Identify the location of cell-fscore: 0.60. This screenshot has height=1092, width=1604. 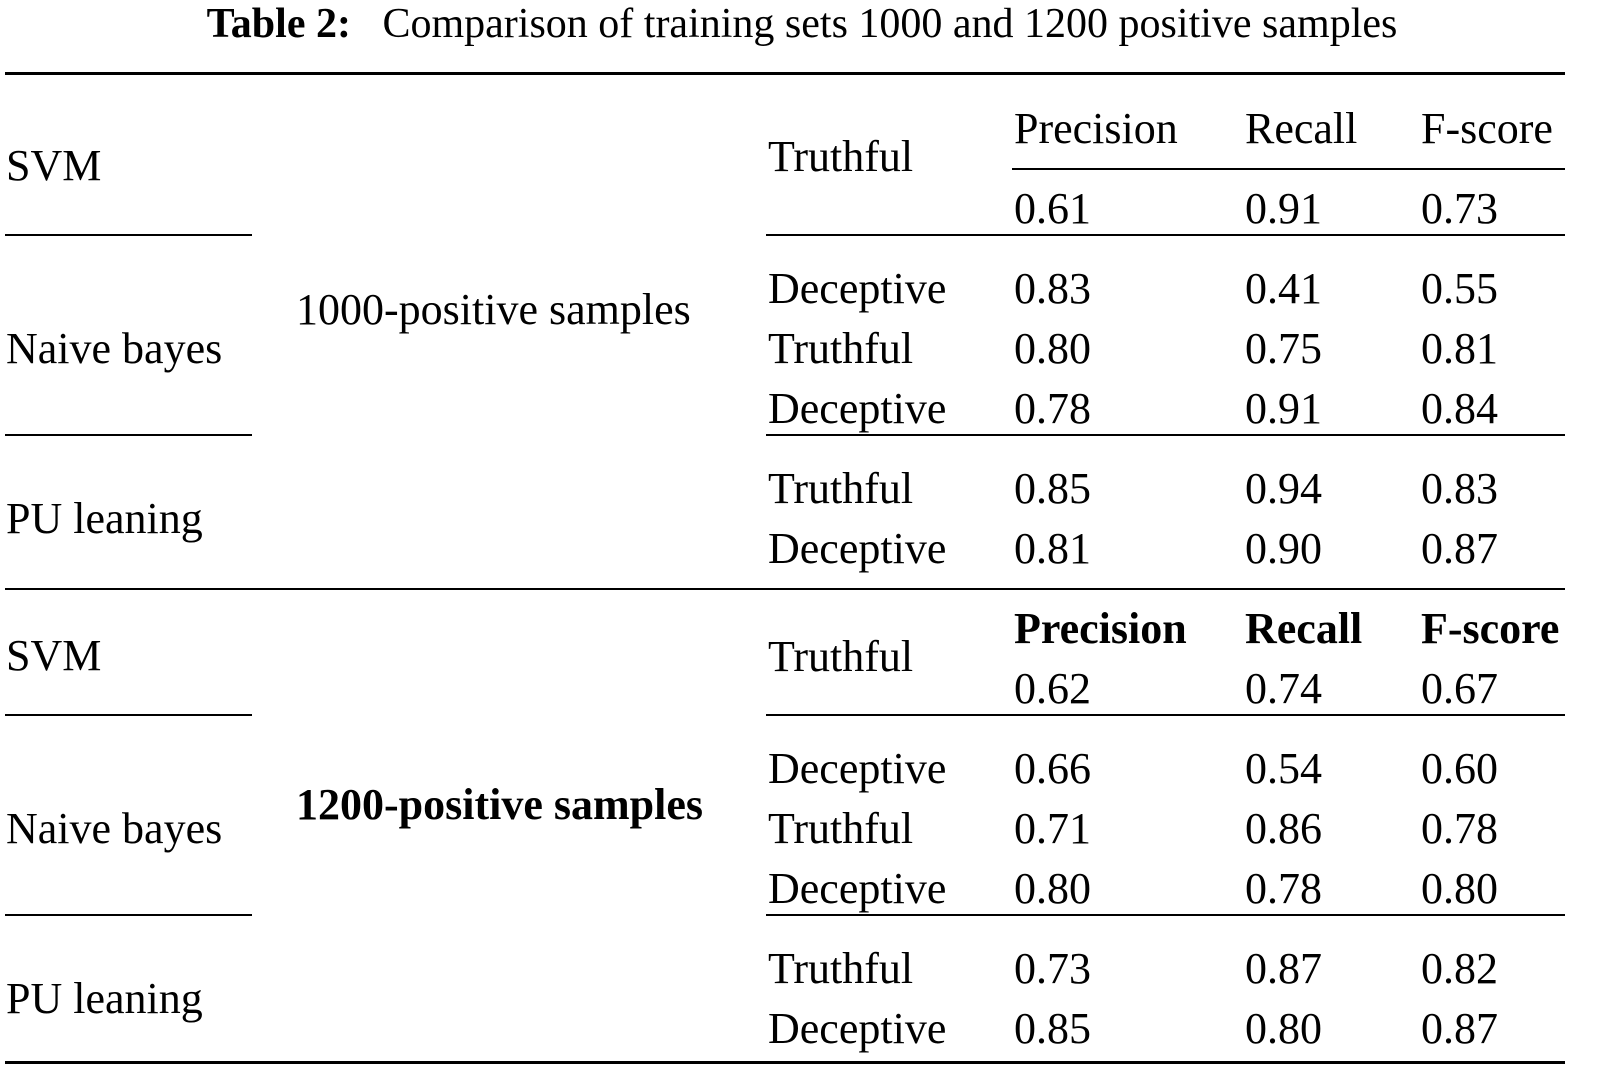
(1459, 768).